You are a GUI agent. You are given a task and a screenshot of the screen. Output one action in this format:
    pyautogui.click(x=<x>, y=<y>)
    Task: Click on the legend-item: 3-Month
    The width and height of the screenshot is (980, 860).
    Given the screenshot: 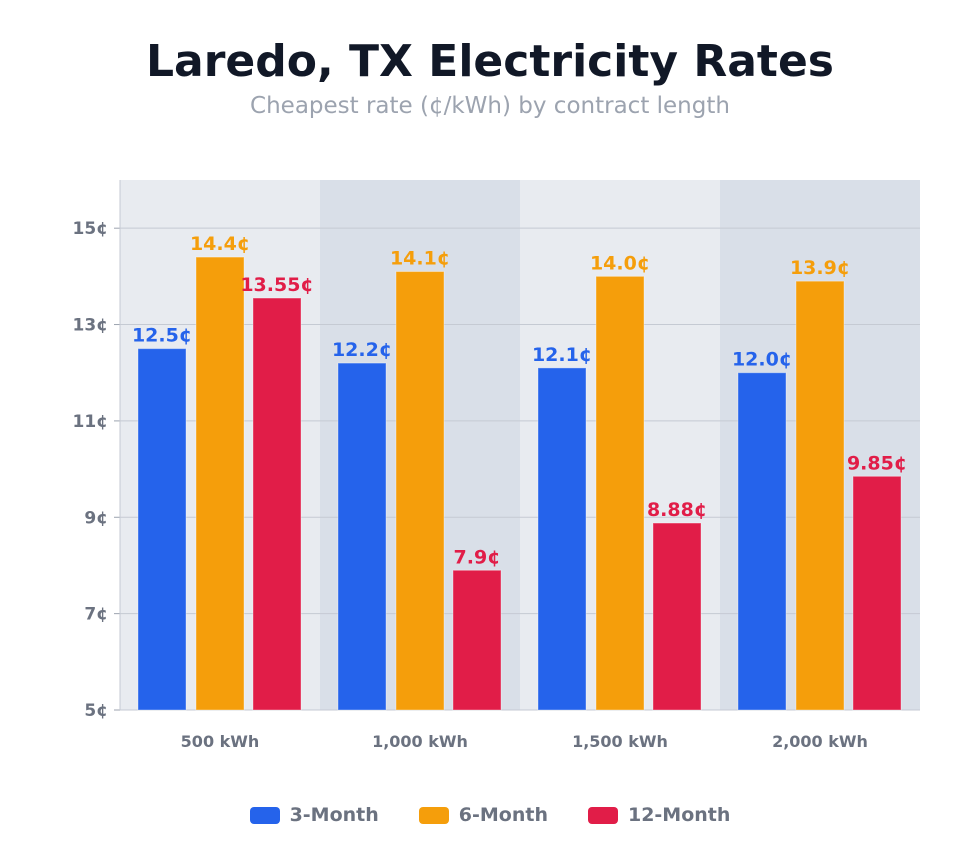 What is the action you would take?
    pyautogui.click(x=314, y=815)
    